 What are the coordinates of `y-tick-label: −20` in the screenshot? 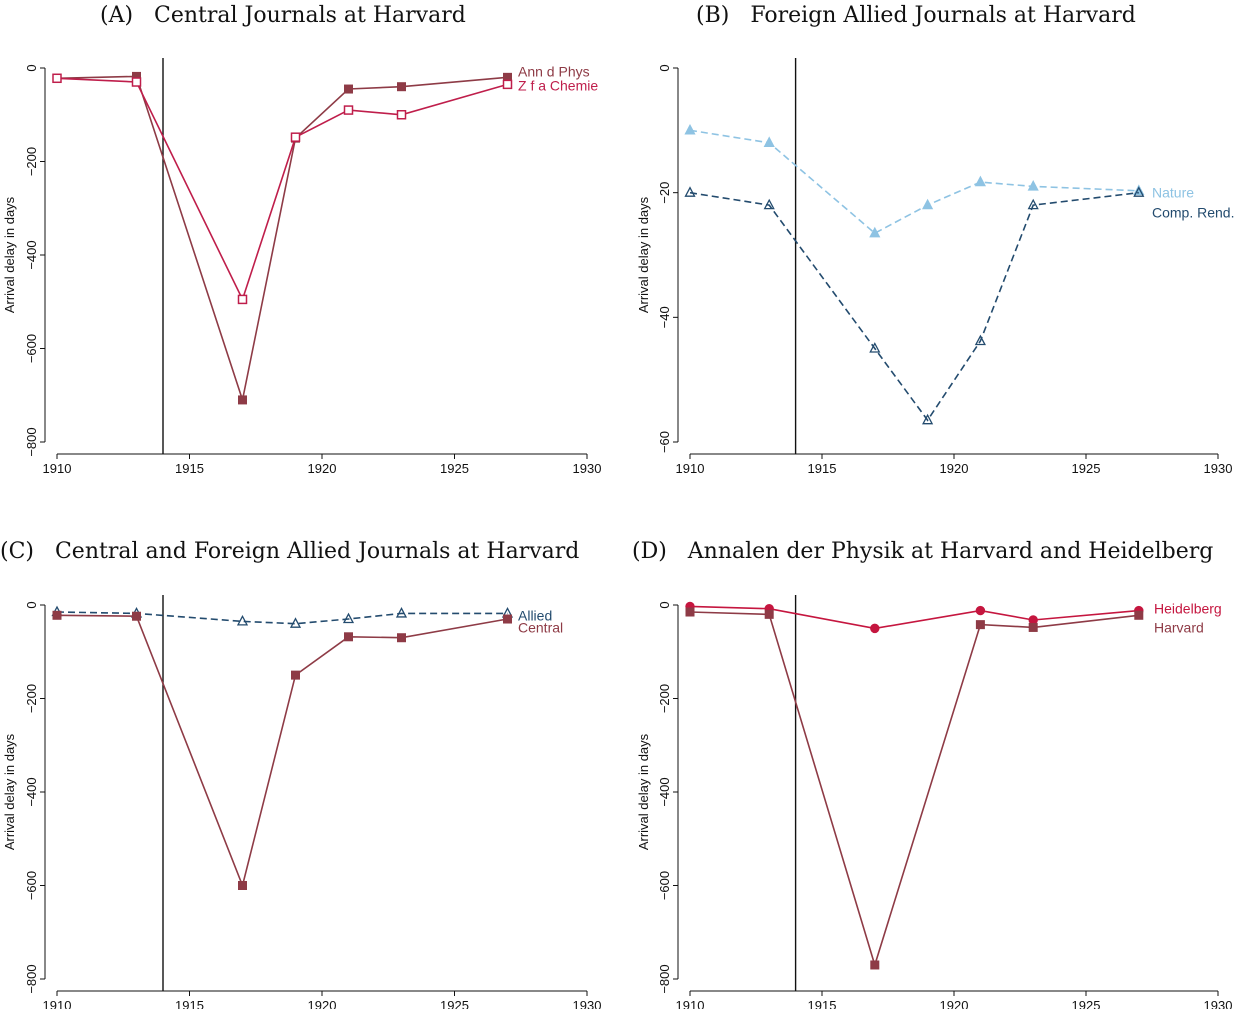 It's located at (664, 193).